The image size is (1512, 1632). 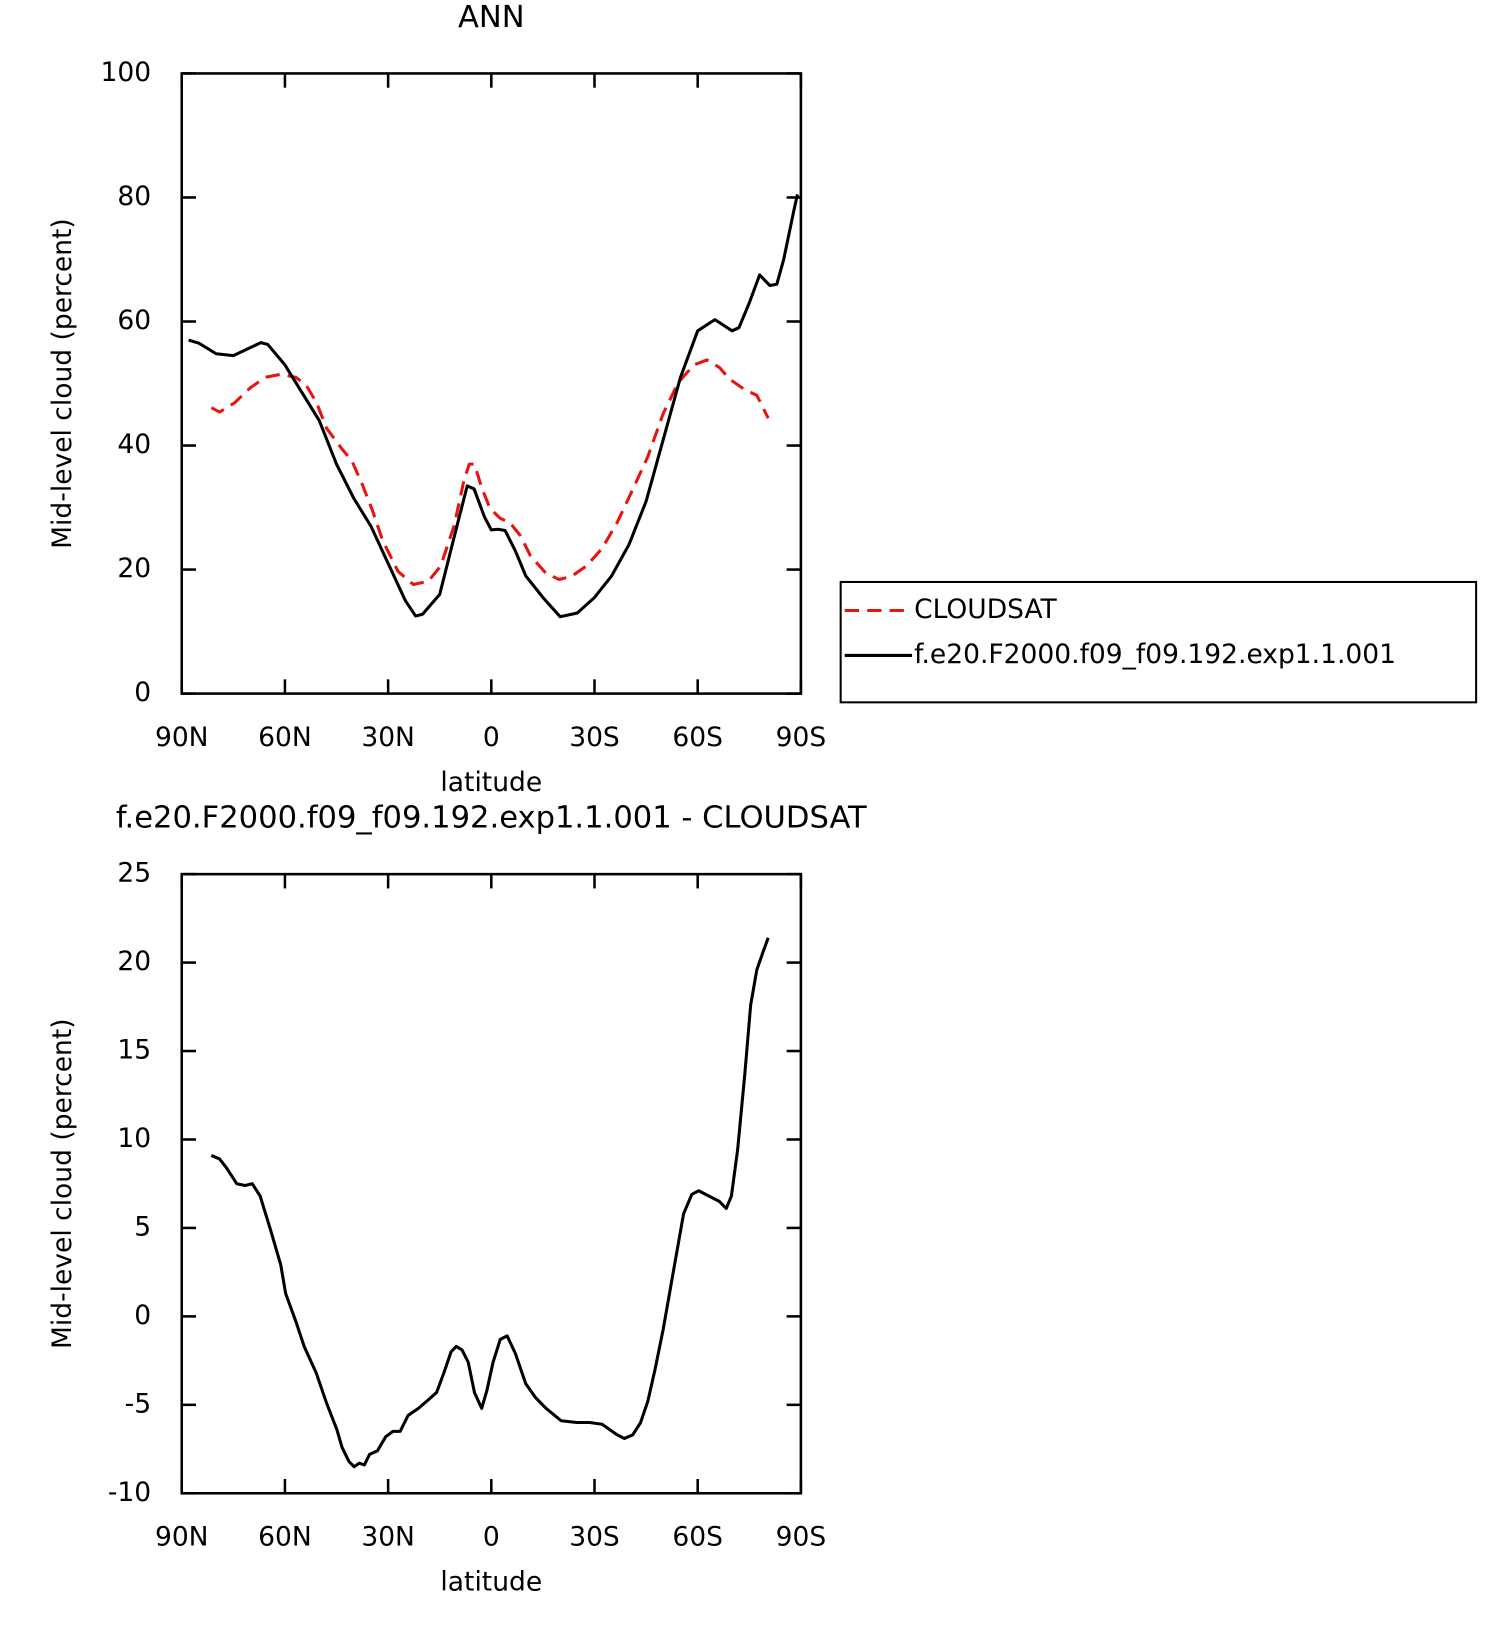 What do you see at coordinates (134, 444) in the screenshot?
I see `y-tick-label: 40` at bounding box center [134, 444].